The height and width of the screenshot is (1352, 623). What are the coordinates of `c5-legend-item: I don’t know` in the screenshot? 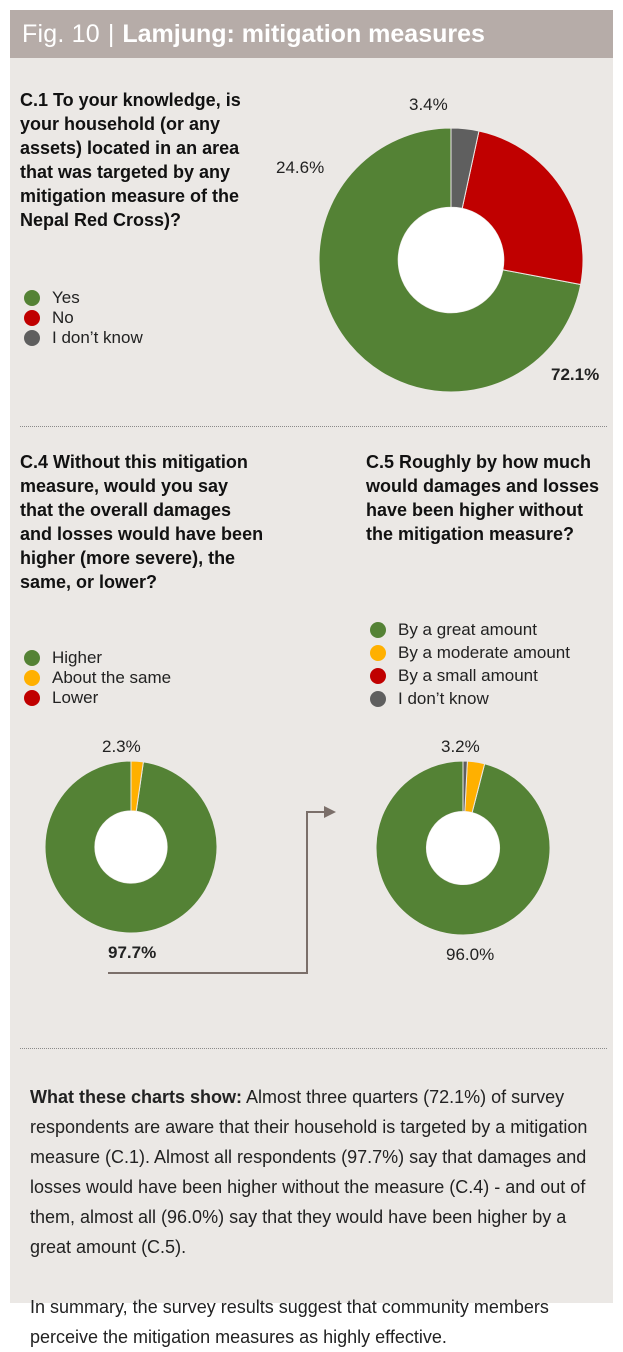 It's located at (470, 698).